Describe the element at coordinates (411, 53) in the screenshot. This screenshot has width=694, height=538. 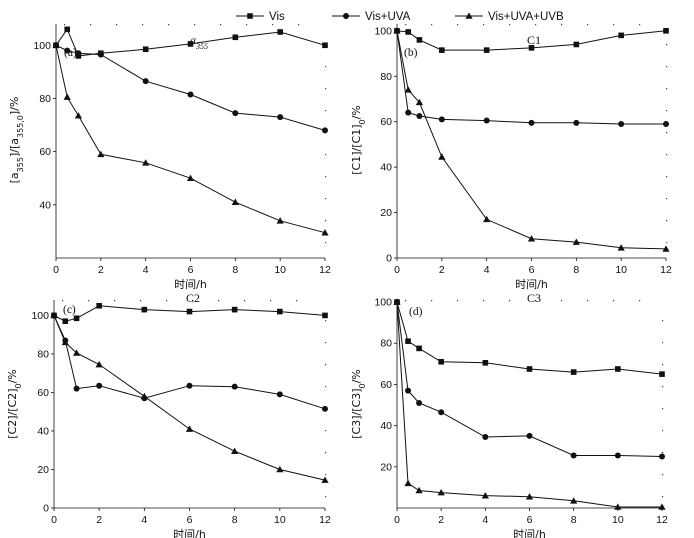
I see `panel-tag: (b)` at that location.